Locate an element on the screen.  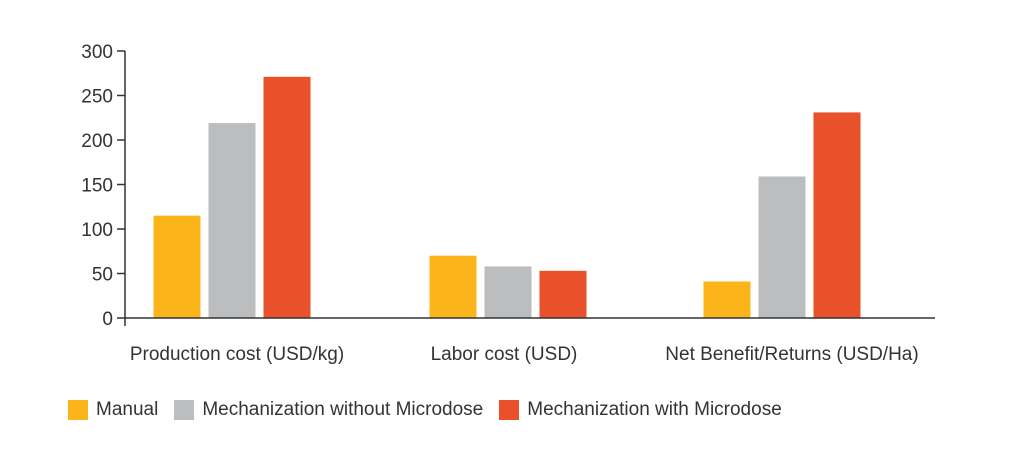
legend-swatch-mechanization-without-microdose is located at coordinates (184, 410).